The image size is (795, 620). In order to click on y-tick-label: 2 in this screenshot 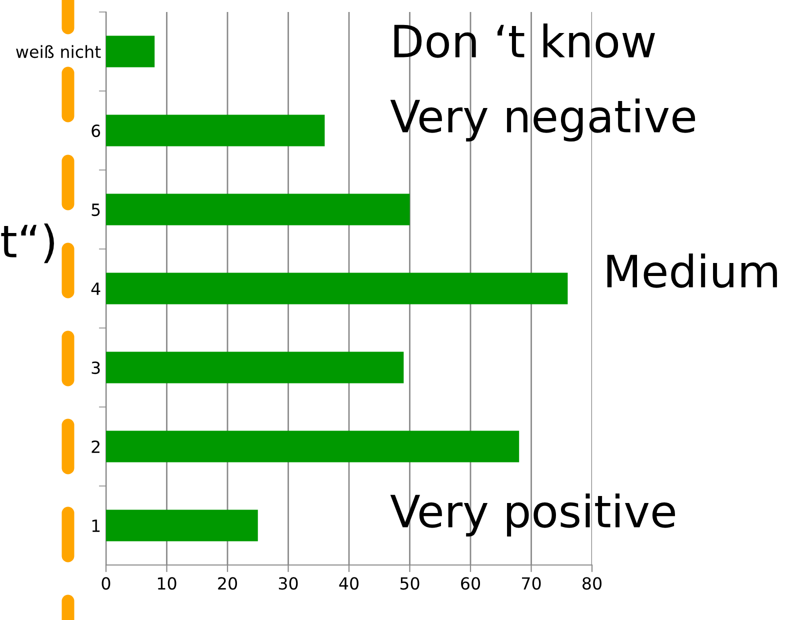, I will do `click(96, 446)`.